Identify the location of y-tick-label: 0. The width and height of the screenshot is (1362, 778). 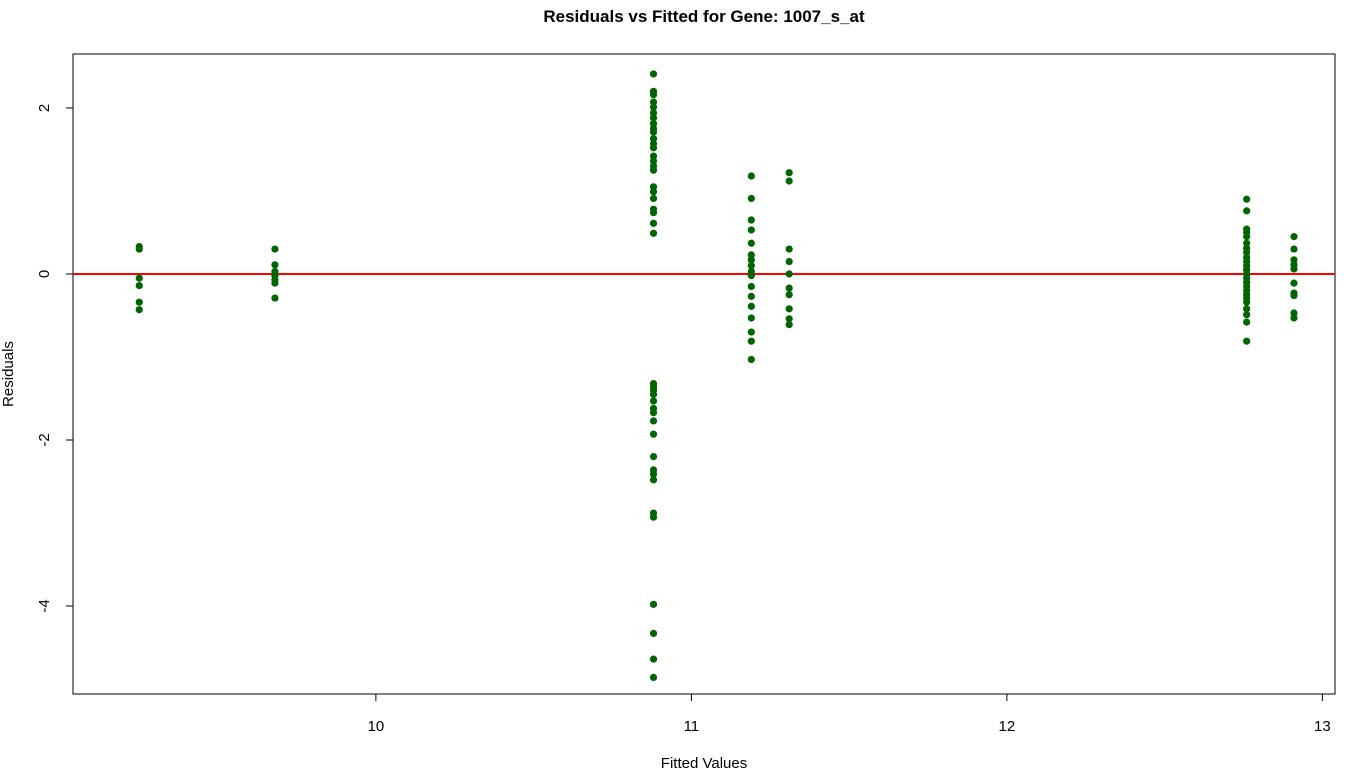
(44, 274).